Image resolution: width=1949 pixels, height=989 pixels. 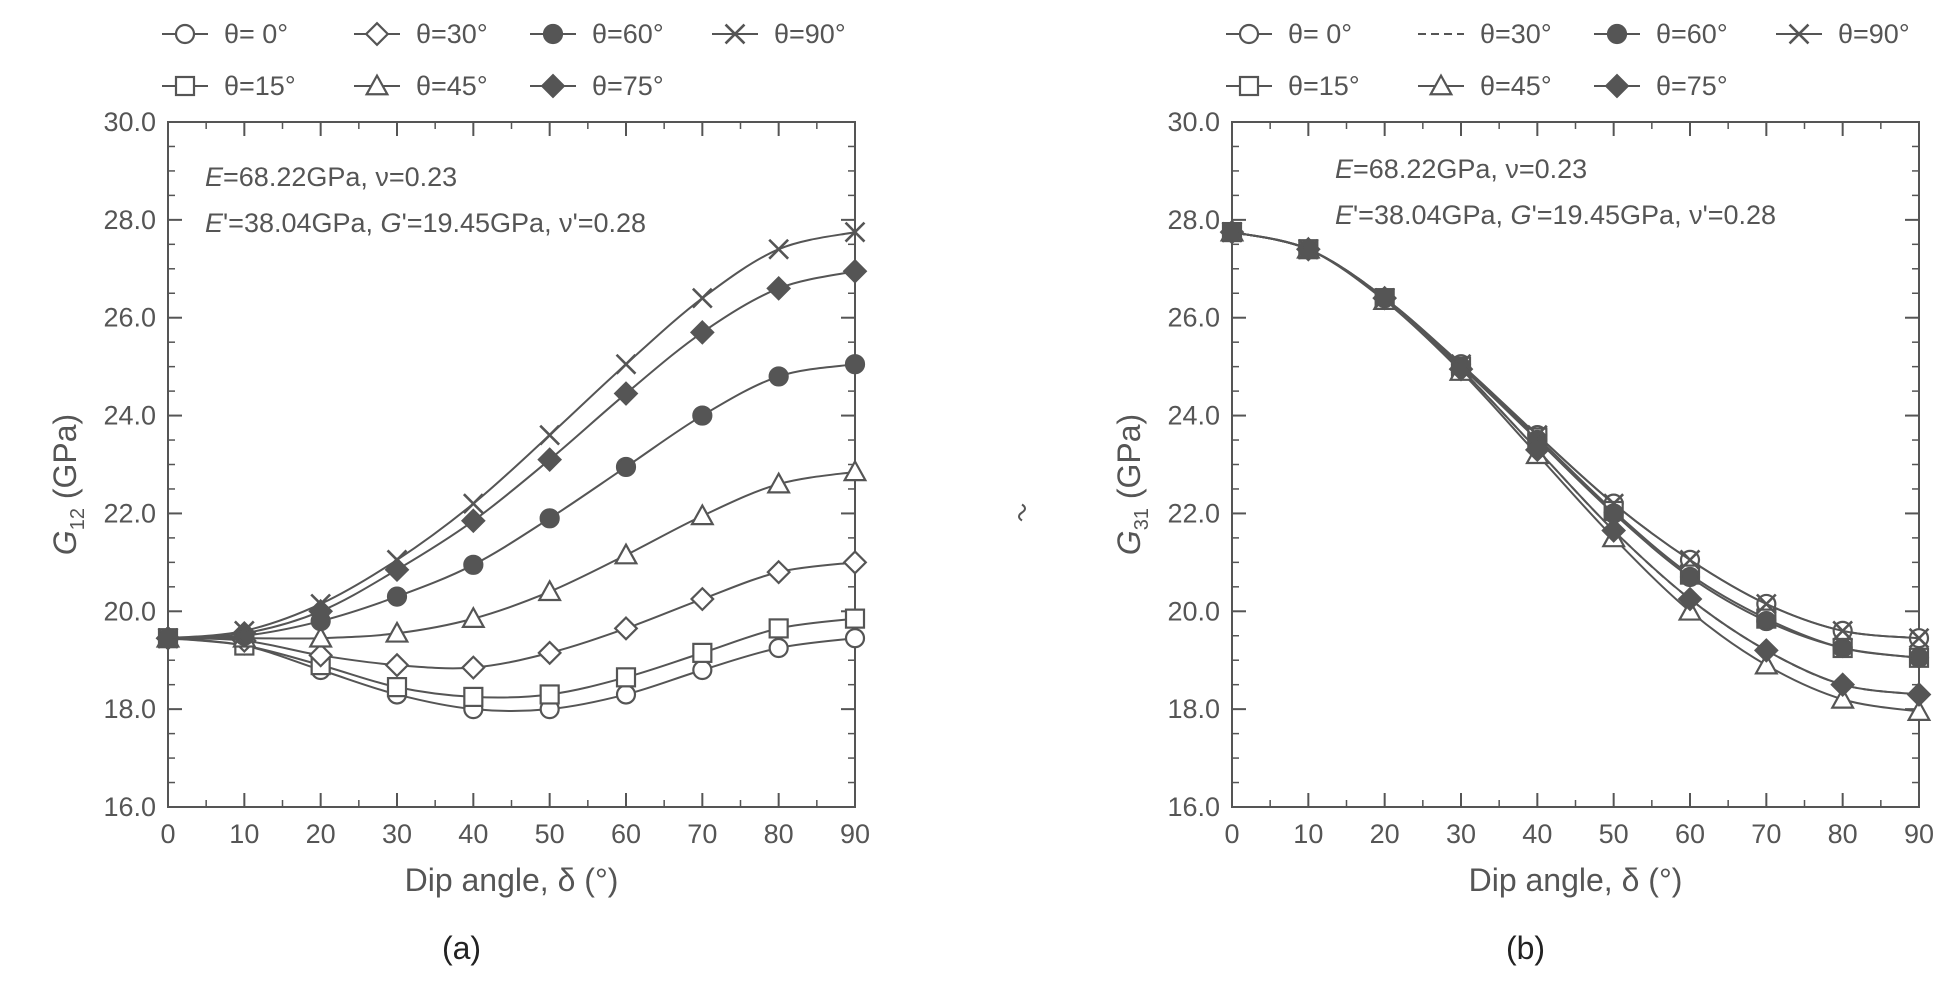 I want to click on y-axis-title: G31 (GPa), so click(x=1132, y=484).